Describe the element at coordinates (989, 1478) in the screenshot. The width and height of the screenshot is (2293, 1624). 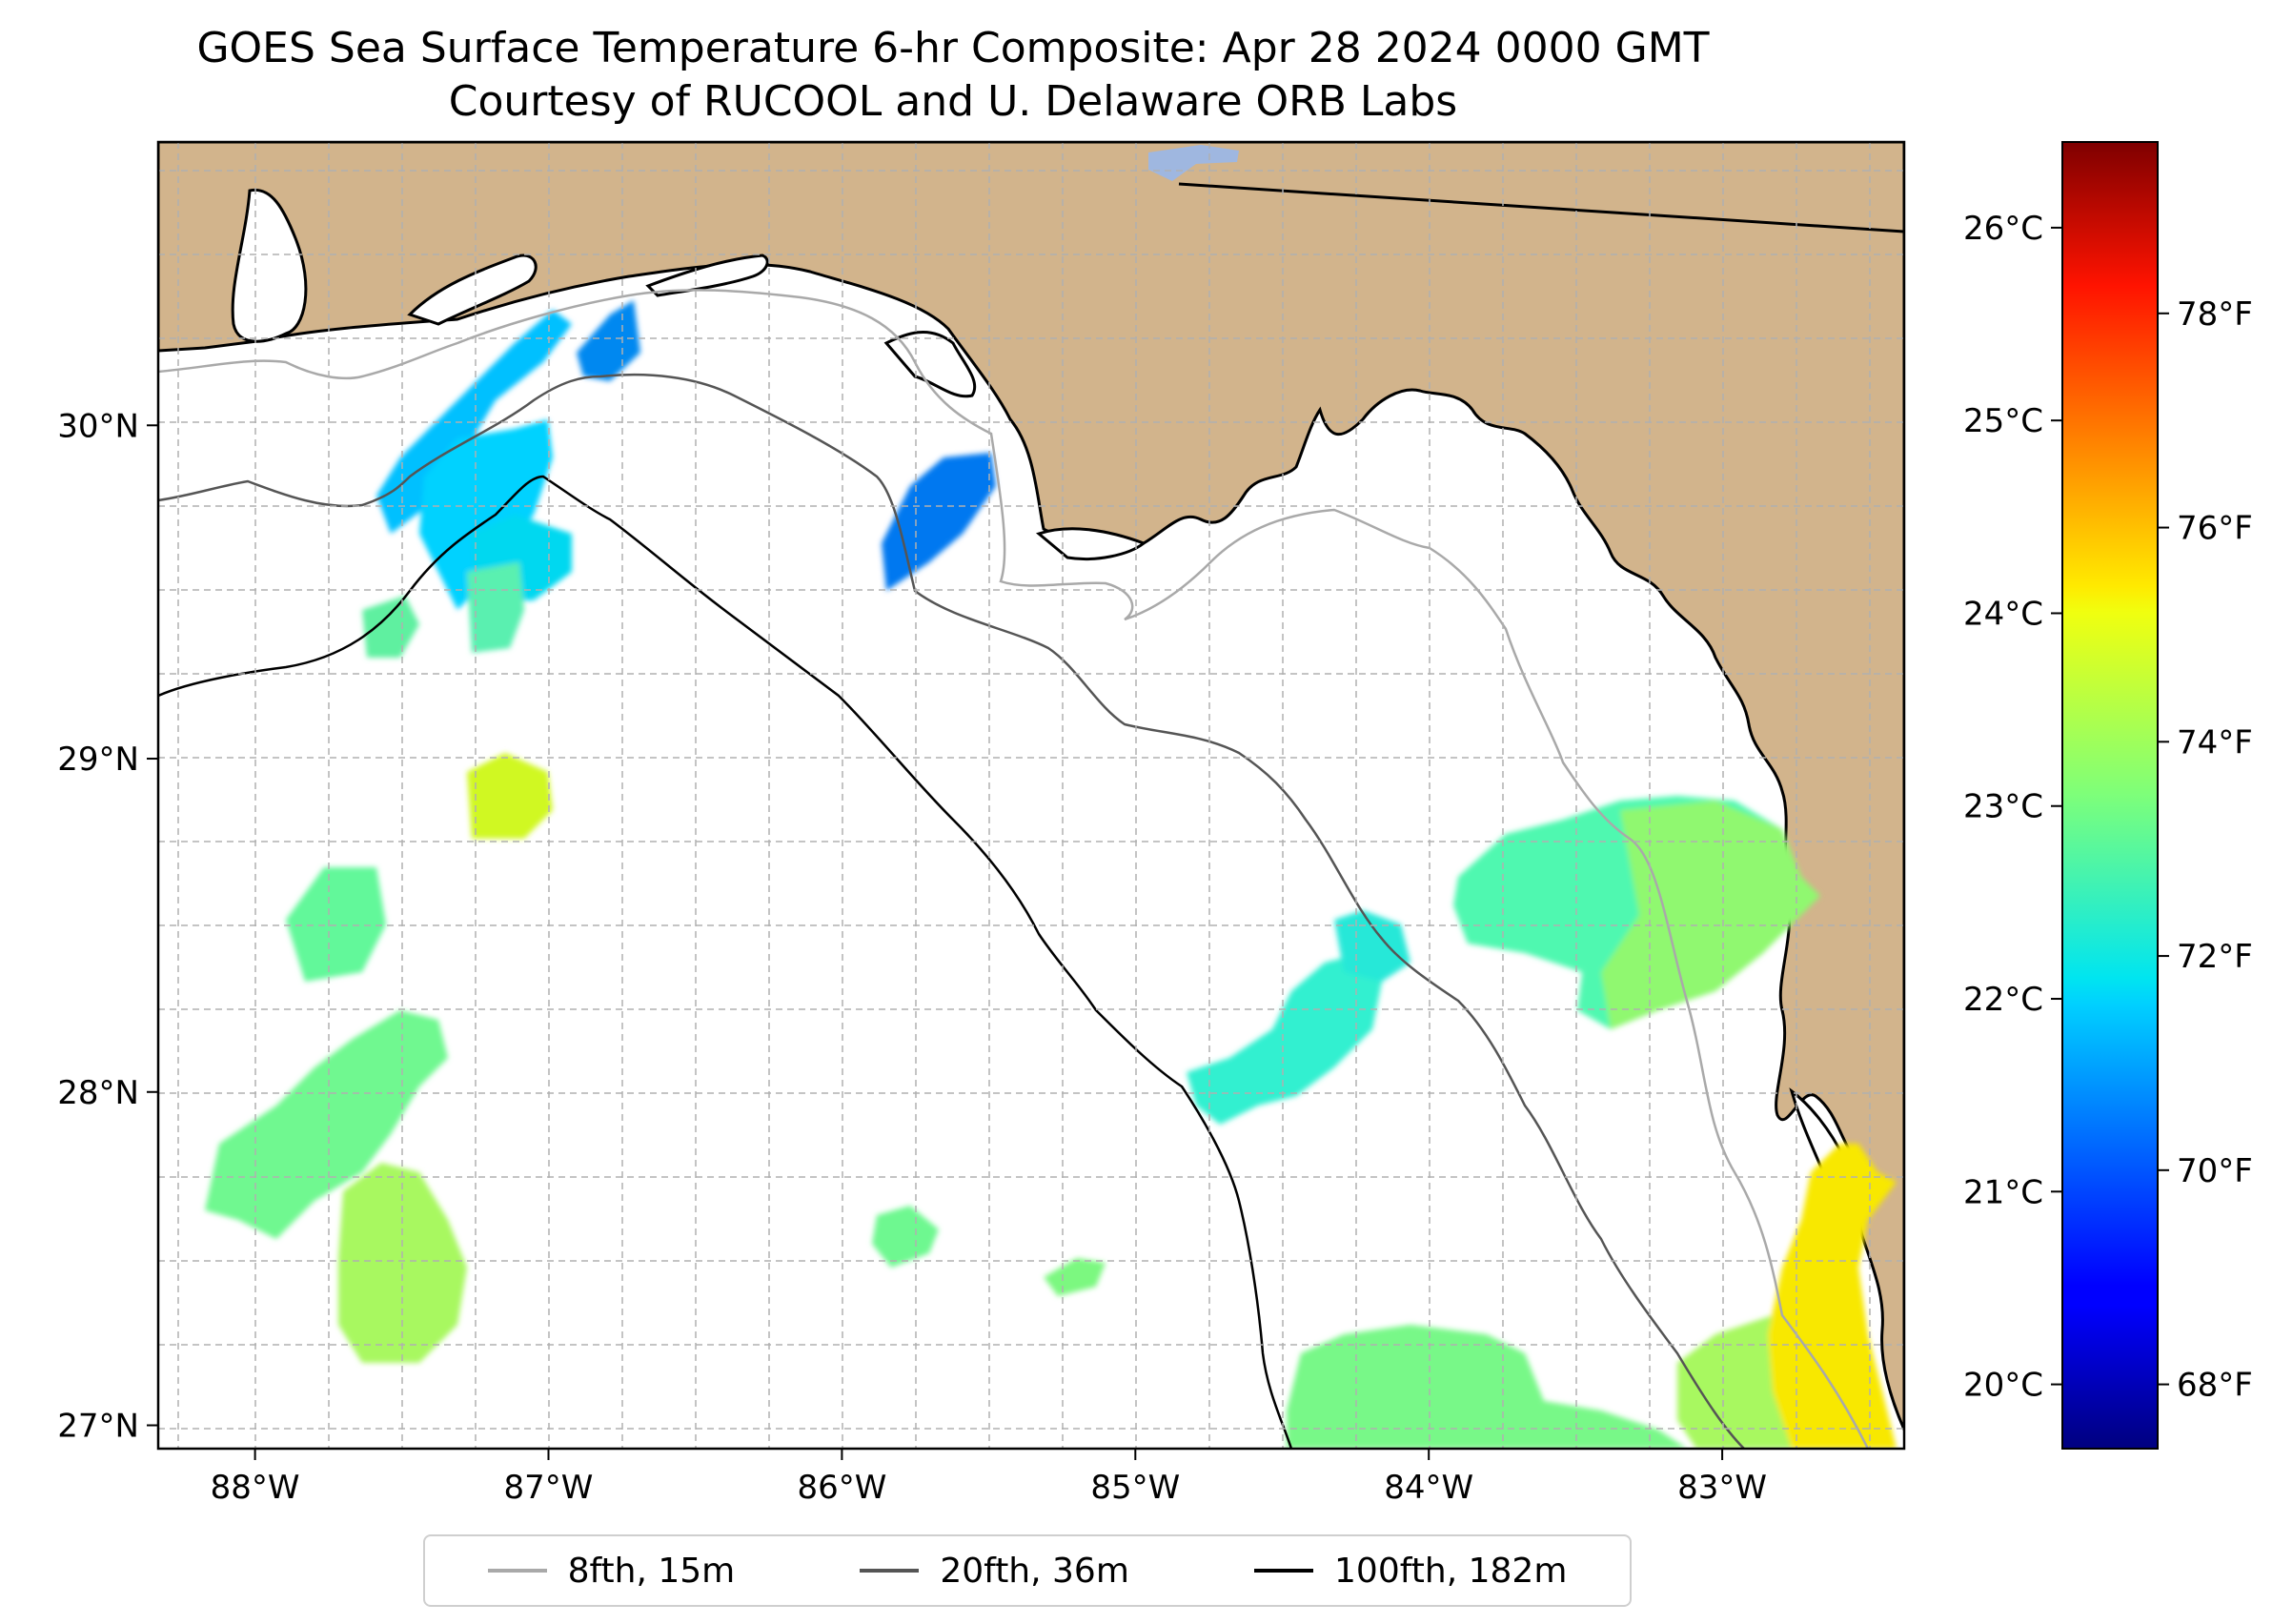
I see `lon-axis: 88°W 87°W 86°W 85°W 84°W 83°W` at that location.